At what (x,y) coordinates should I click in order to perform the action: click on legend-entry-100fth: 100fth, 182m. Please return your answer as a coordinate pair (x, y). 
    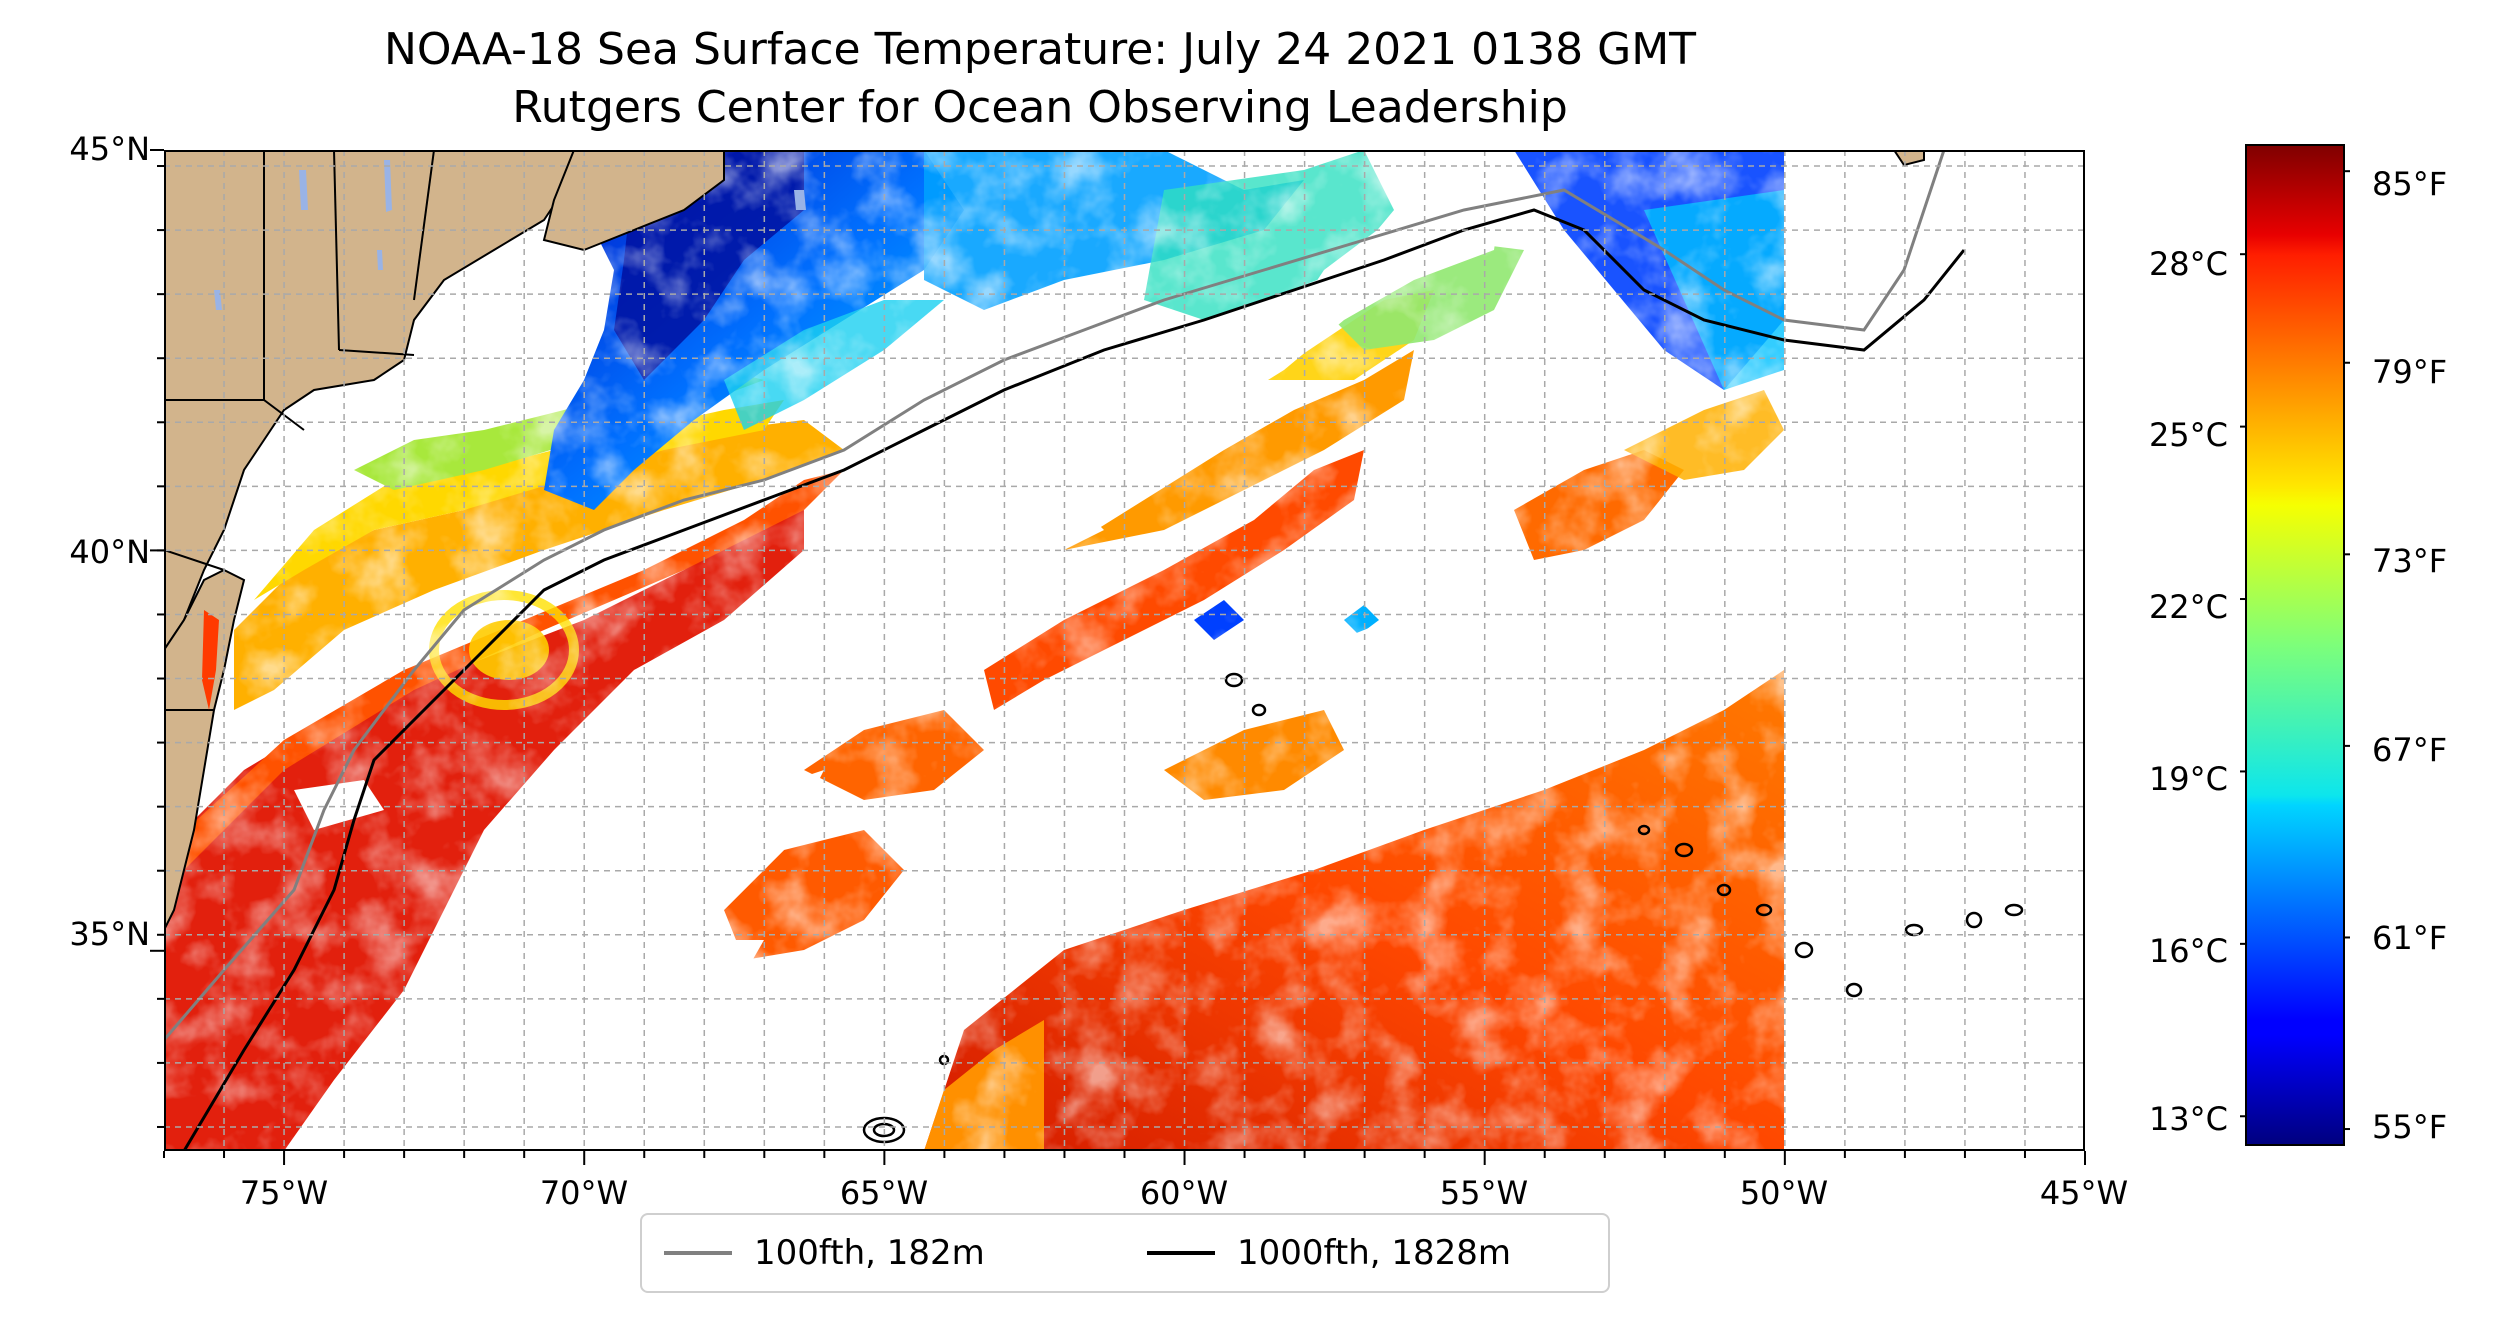
    Looking at the image, I should click on (824, 1253).